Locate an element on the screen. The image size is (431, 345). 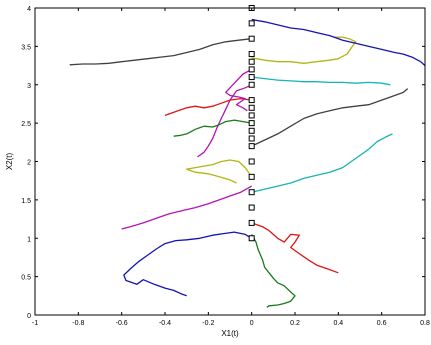
x-tick-label: -0.8 is located at coordinates (78, 323).